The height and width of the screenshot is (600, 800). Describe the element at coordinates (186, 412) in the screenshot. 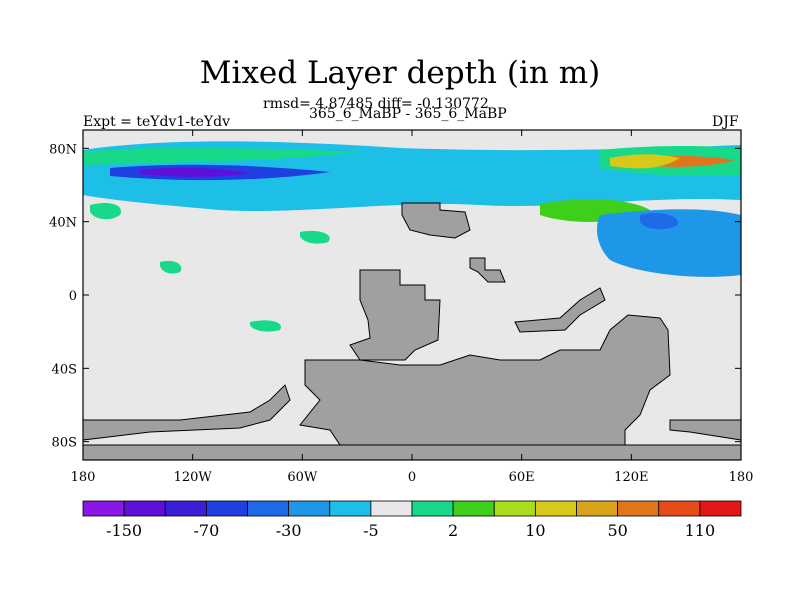

I see `land-south-arc` at that location.